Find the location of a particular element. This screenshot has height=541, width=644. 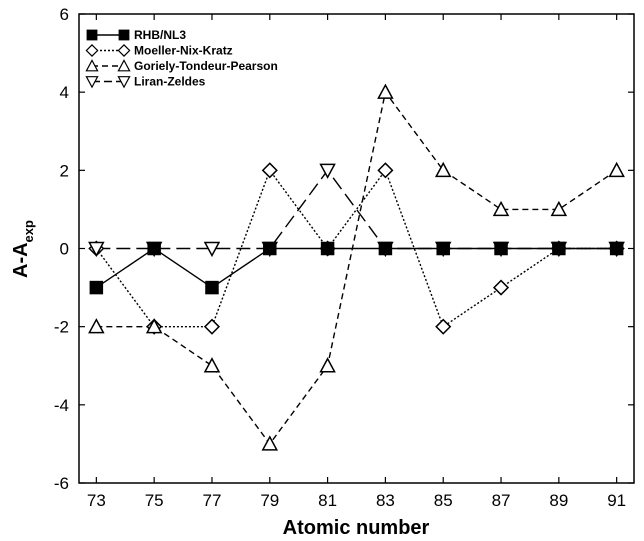

legend-label-2: Goriely-Tondeur-Pearson is located at coordinates (206, 66).